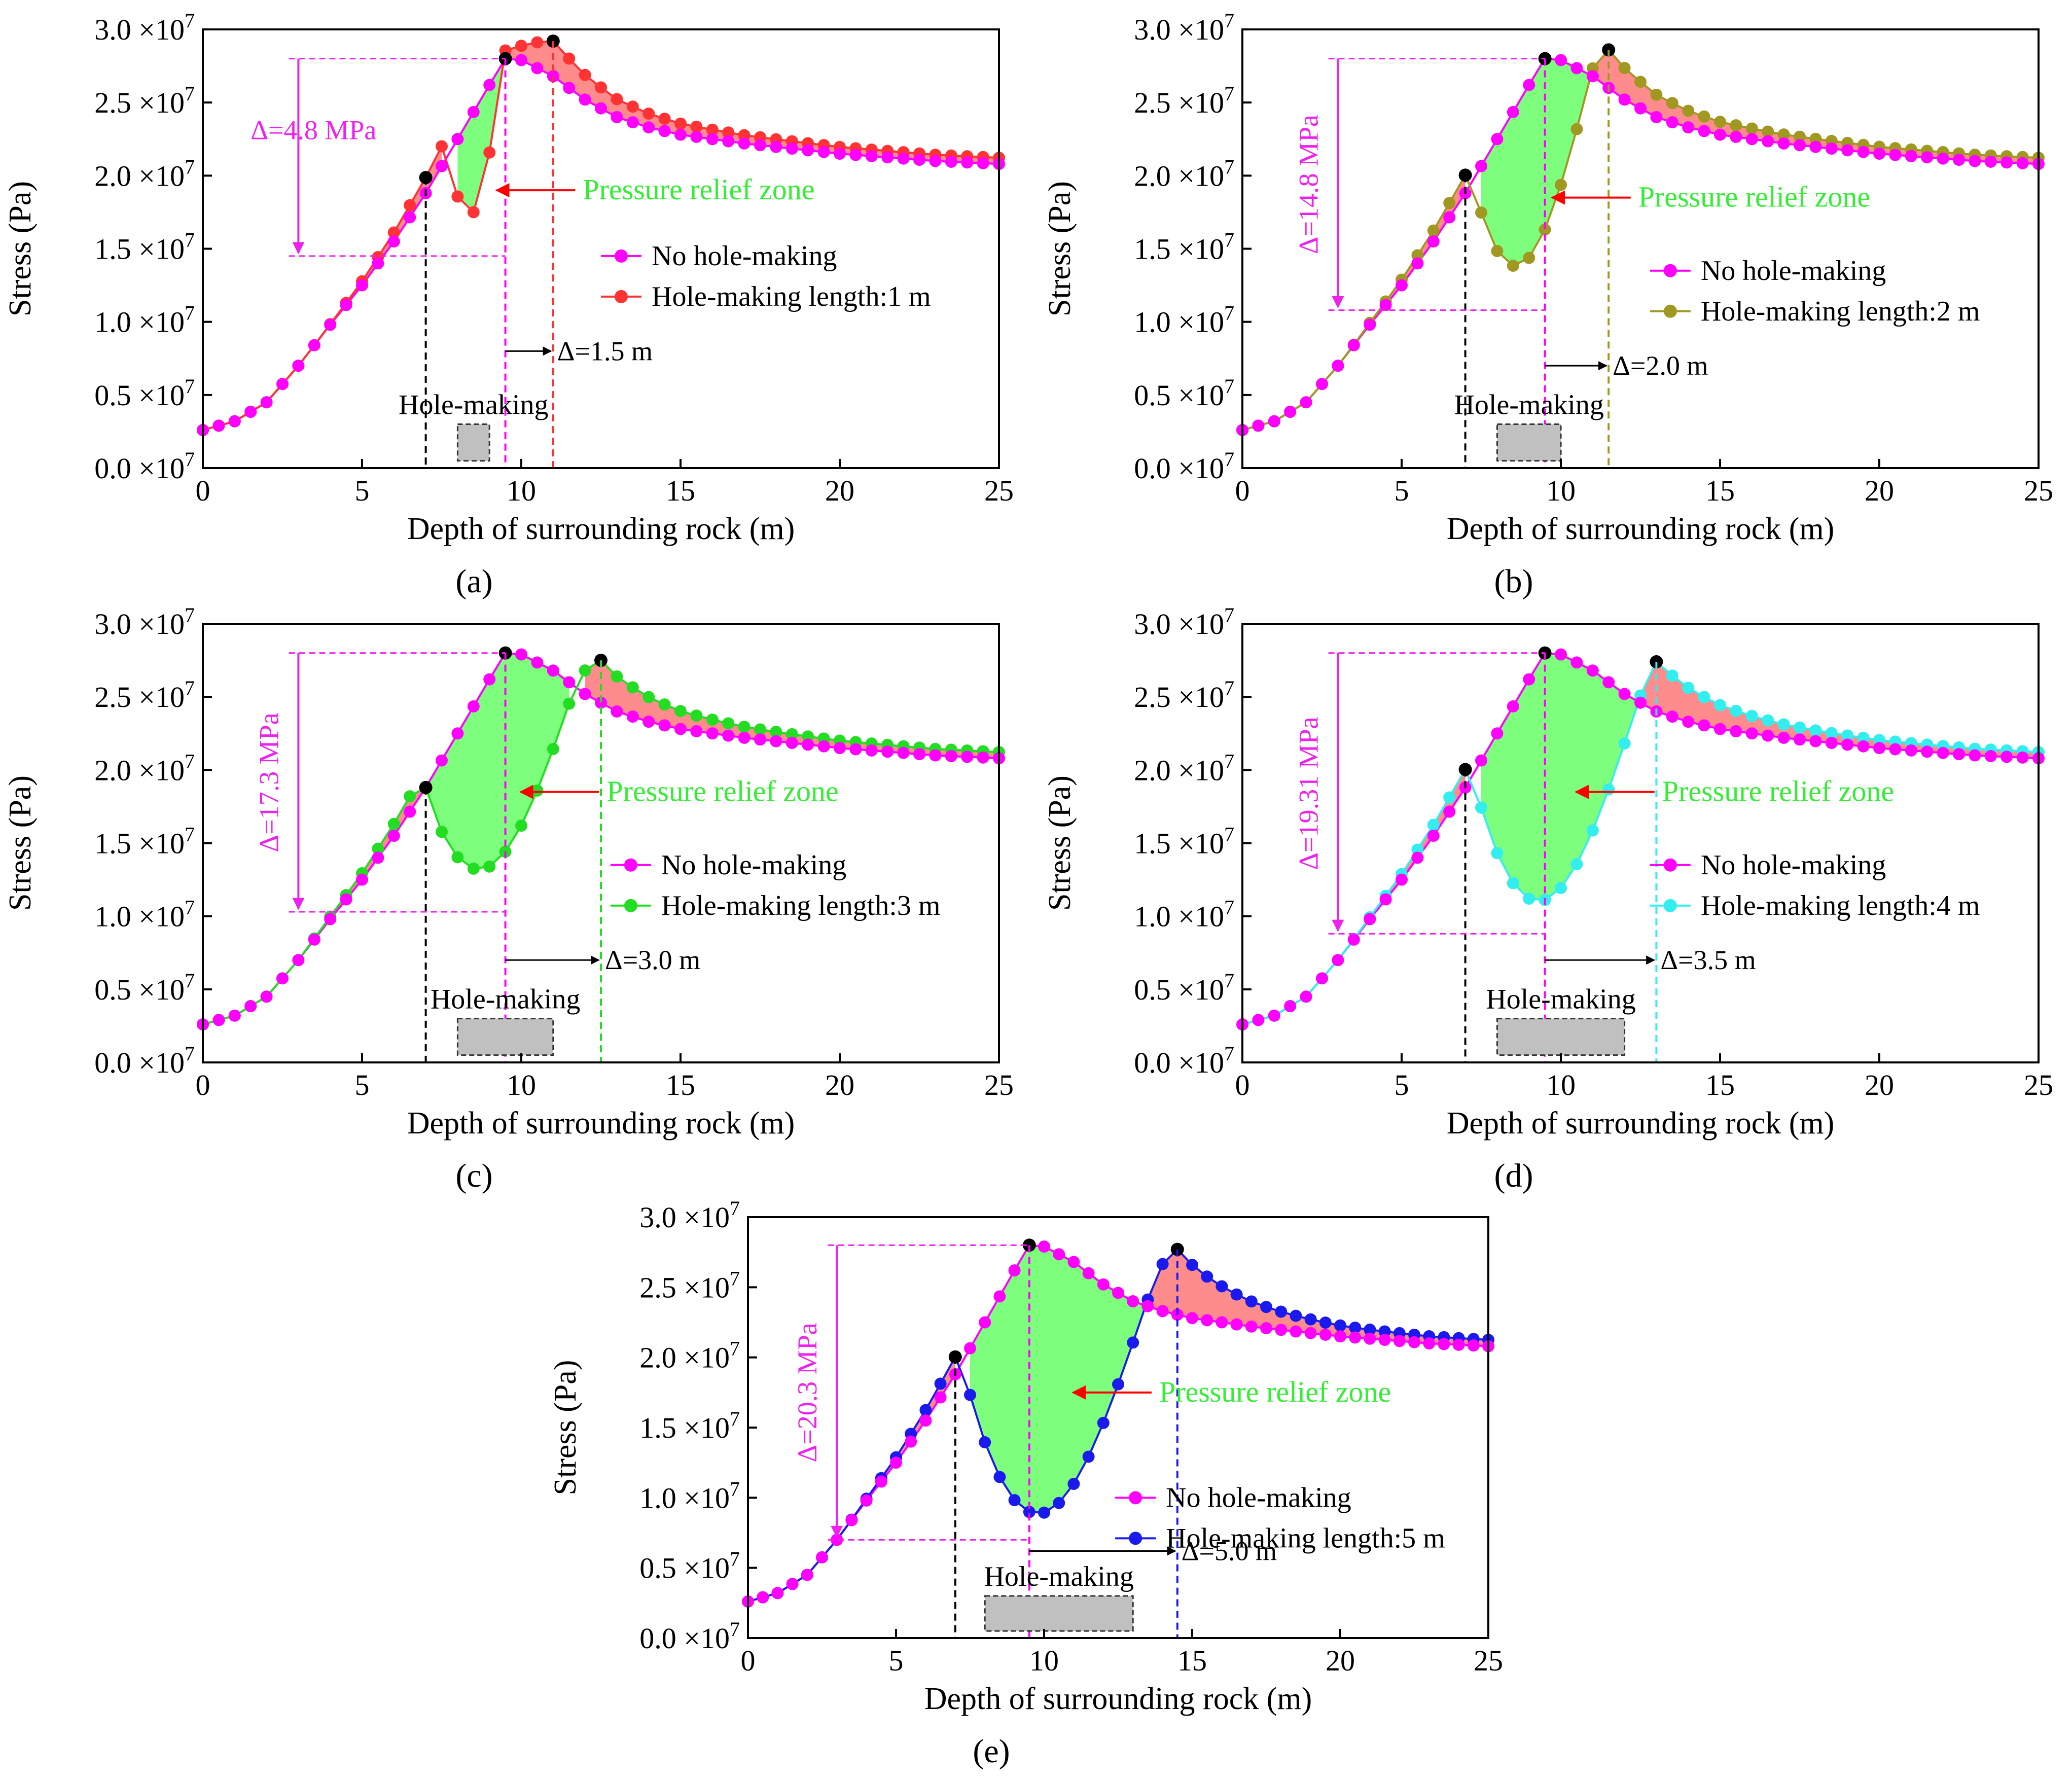 This screenshot has height=1779, width=2072. What do you see at coordinates (473, 1176) in the screenshot?
I see `panel-label: (c)` at bounding box center [473, 1176].